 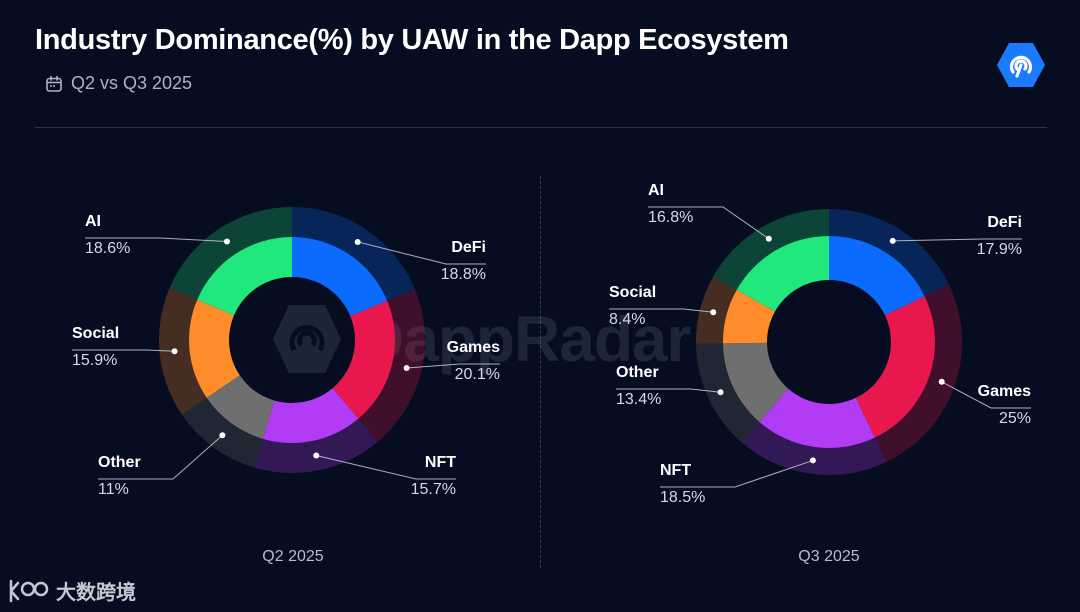 What do you see at coordinates (96, 593) in the screenshot?
I see `footer-brand-text: 大数跨境` at bounding box center [96, 593].